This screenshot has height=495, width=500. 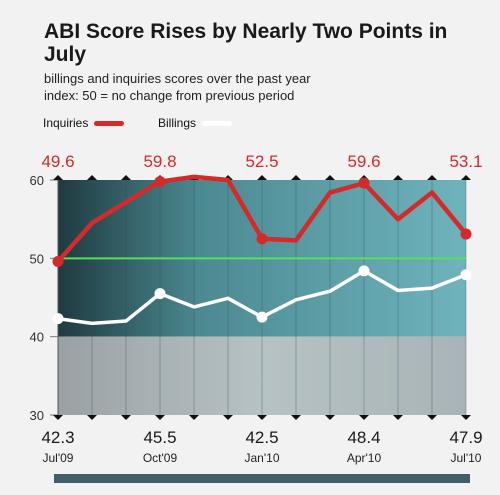 I want to click on bottom-bar, so click(x=262, y=478).